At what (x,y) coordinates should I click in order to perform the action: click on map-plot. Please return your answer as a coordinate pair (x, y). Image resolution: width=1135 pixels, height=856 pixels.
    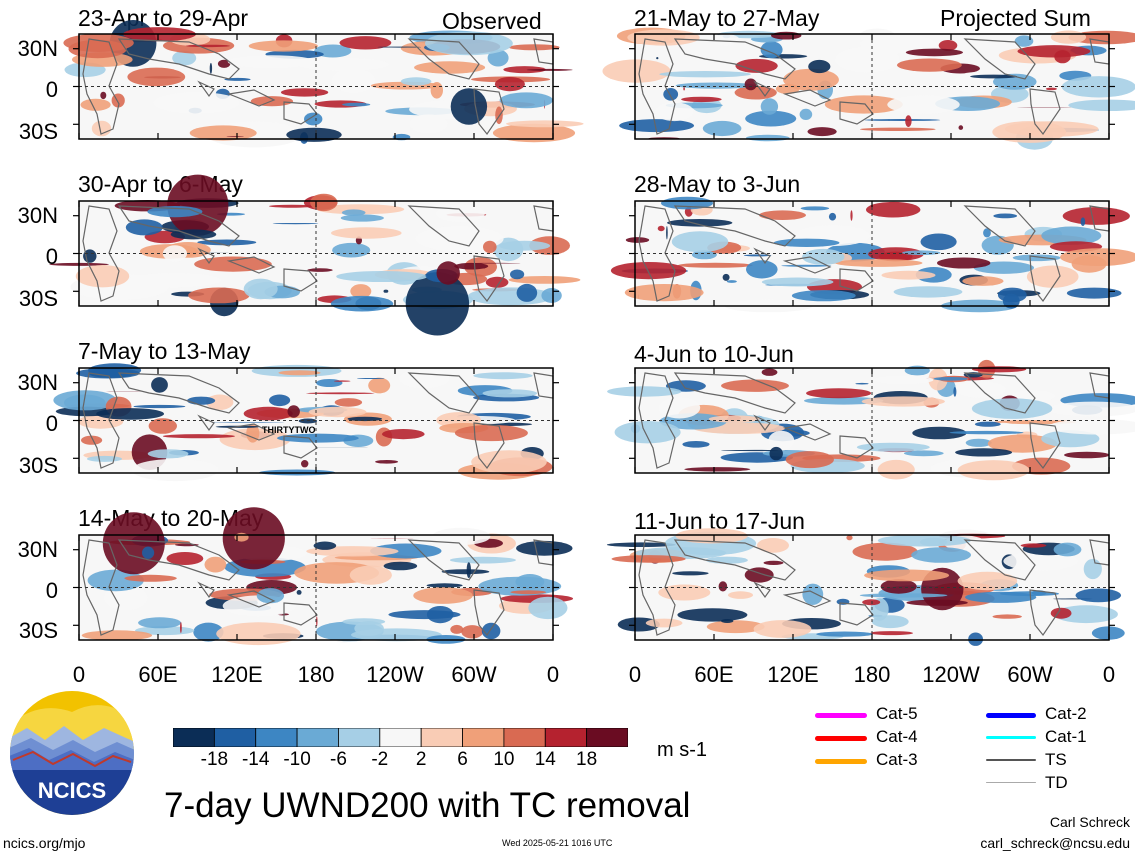
    Looking at the image, I should click on (323, 576).